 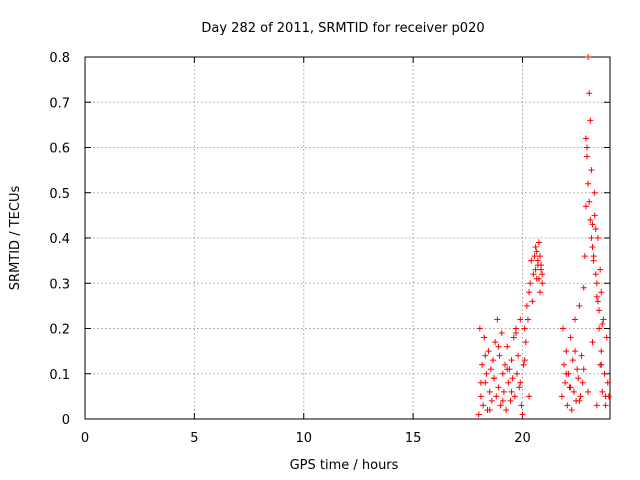 What do you see at coordinates (66, 420) in the screenshot?
I see `y-tick-label: 0` at bounding box center [66, 420].